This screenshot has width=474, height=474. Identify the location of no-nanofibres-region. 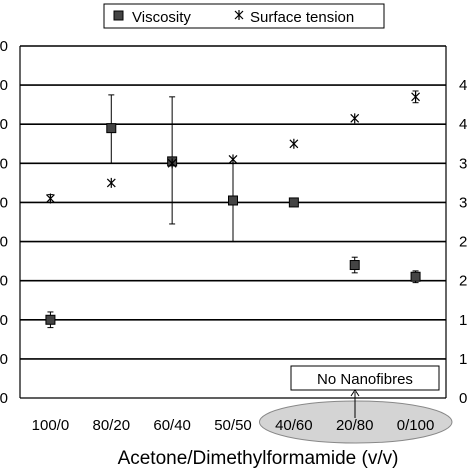
(355, 422).